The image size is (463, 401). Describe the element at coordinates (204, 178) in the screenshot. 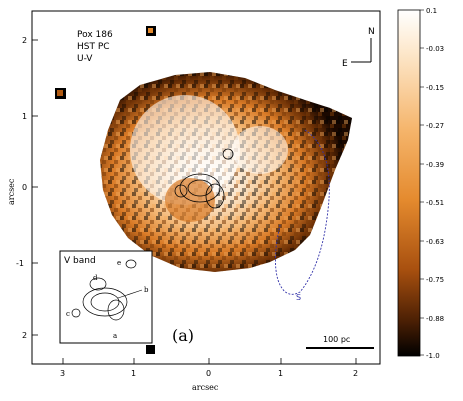

I see `v-band-contours` at that location.